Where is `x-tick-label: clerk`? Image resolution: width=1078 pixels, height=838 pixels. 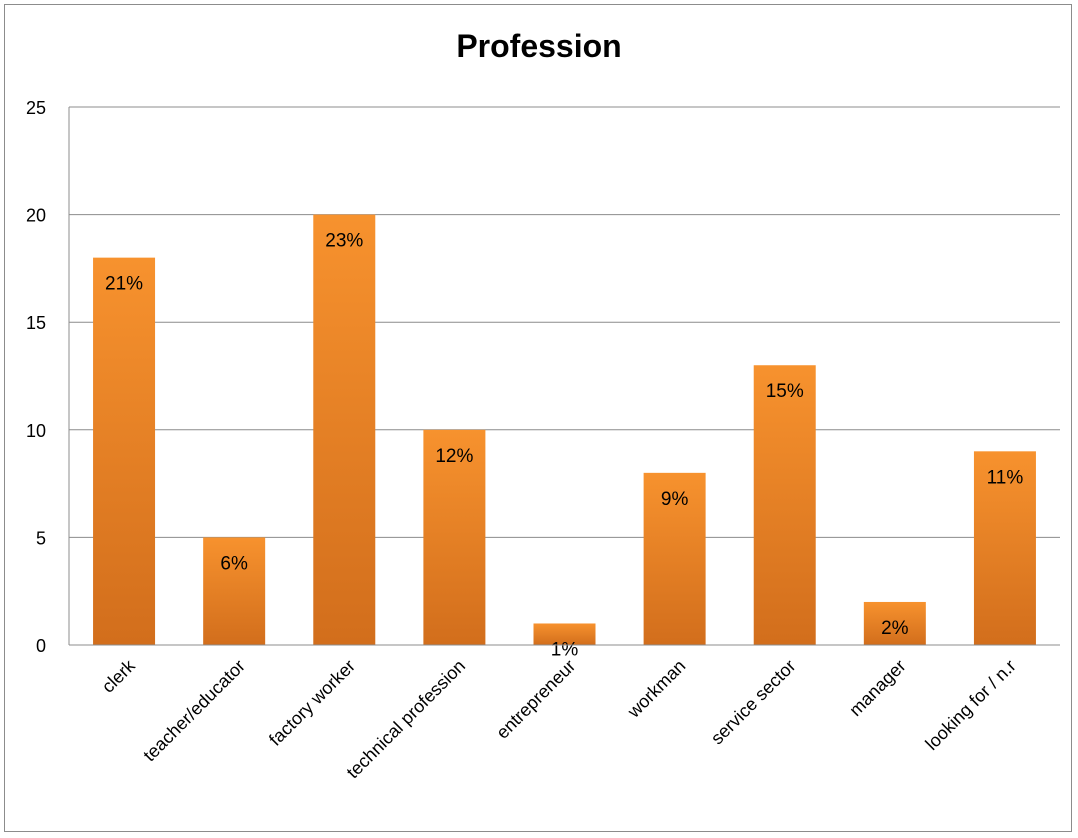 x-tick-label: clerk is located at coordinates (119, 676).